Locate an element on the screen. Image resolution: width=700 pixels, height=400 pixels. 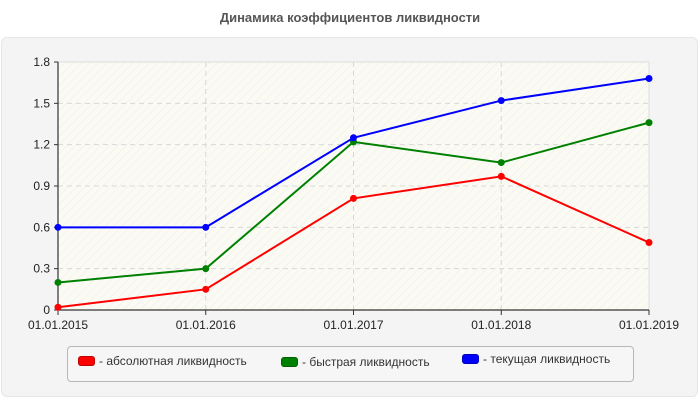
legend-label: - абсолютная ликвидность is located at coordinates (173, 361).